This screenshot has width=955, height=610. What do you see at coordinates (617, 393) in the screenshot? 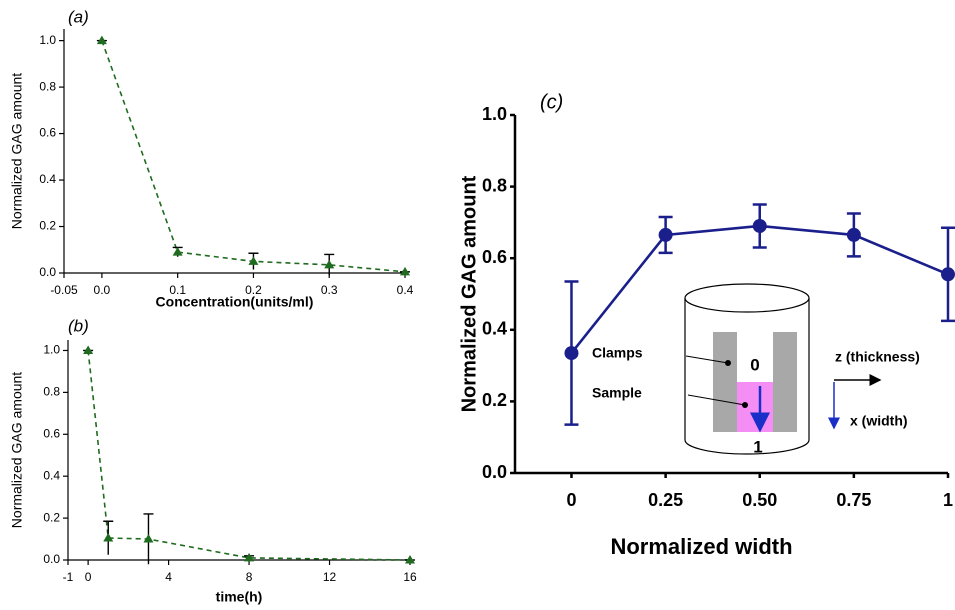
I see `annotation: Sample` at bounding box center [617, 393].